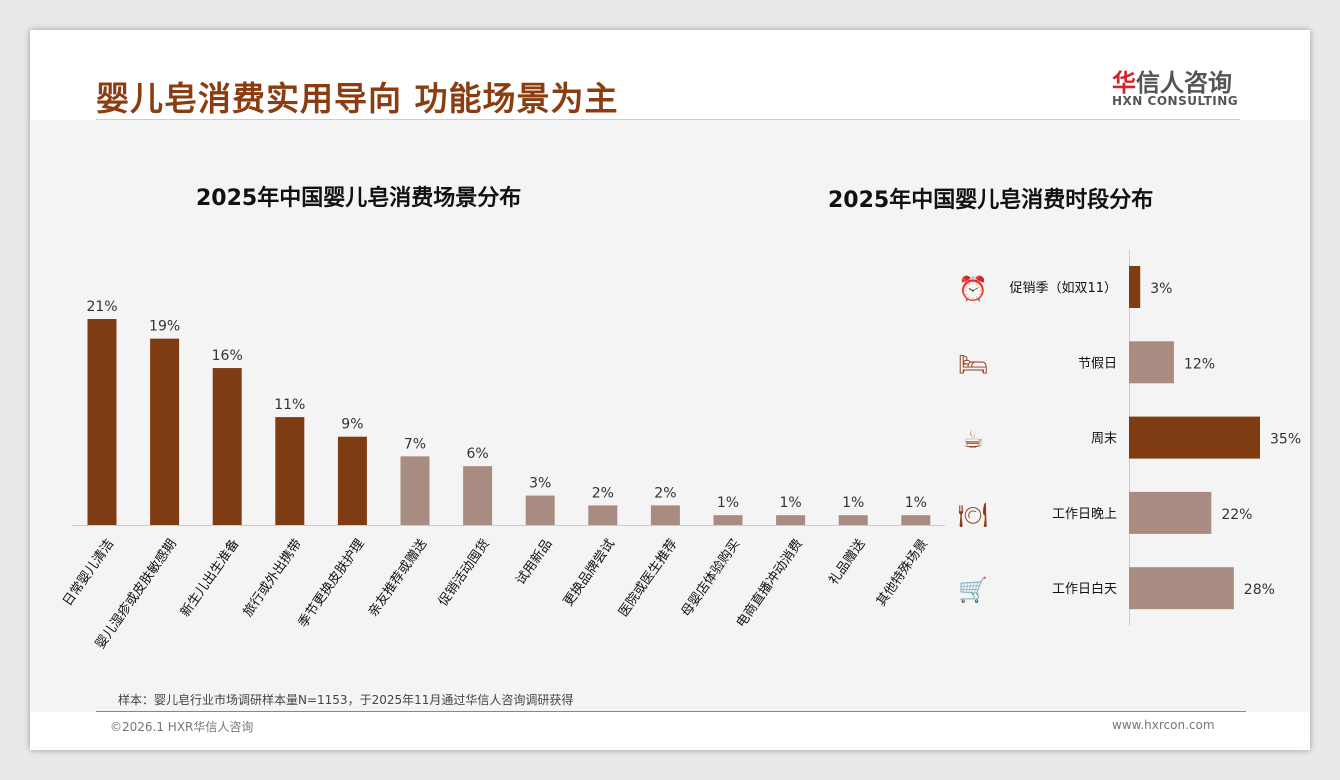 The image size is (1340, 780). I want to click on category-label: 新生儿出生准备, so click(209, 578).